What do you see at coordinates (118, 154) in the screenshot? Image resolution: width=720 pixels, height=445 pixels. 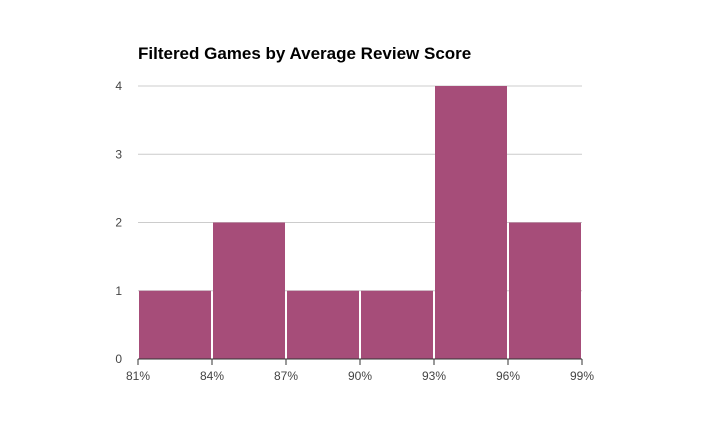 I see `y-tick-label: 3` at bounding box center [118, 154].